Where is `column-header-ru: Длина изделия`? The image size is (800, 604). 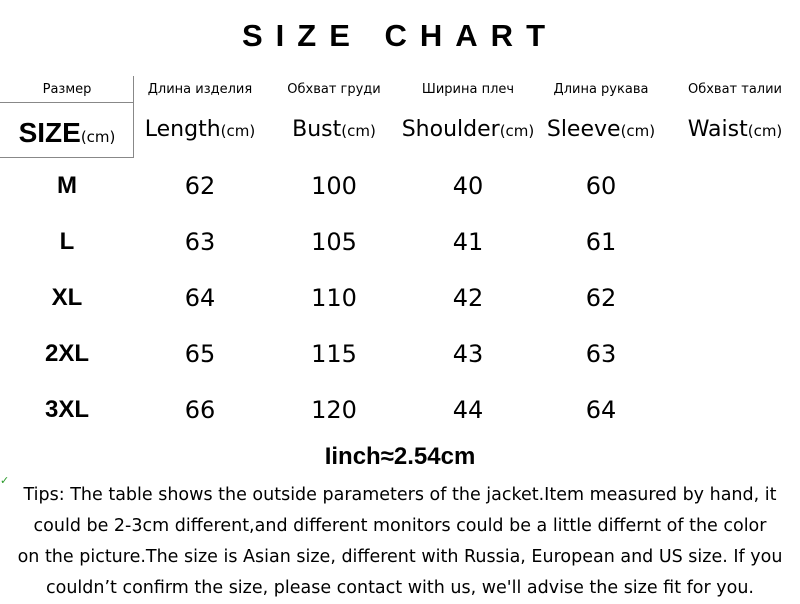 column-header-ru: Длина изделия is located at coordinates (200, 89).